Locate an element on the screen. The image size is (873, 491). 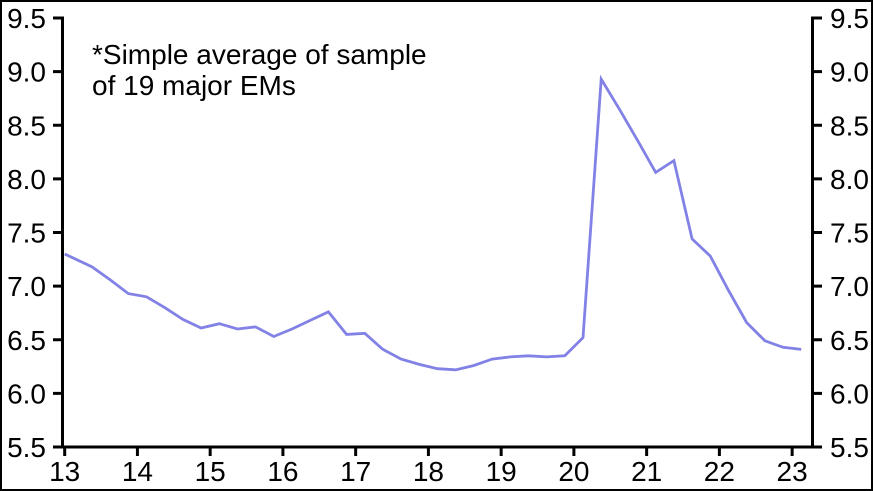
x-axis-tick-label: 15 is located at coordinates (210, 471).